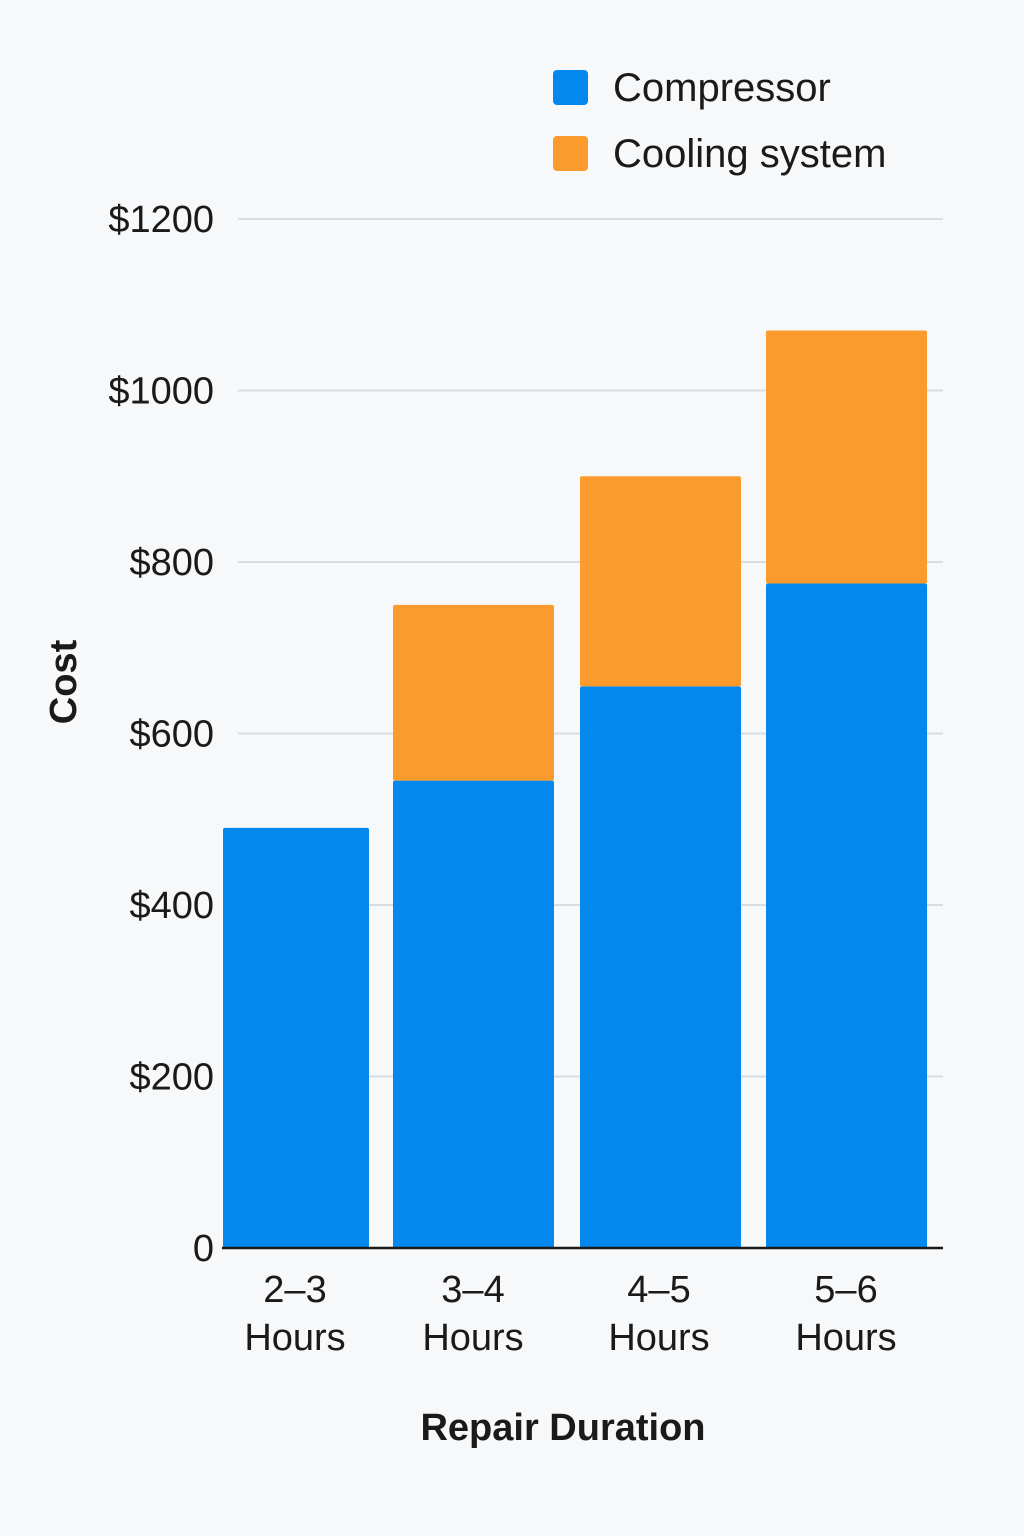 The image size is (1024, 1536). What do you see at coordinates (722, 88) in the screenshot?
I see `legend-label: Compressor` at bounding box center [722, 88].